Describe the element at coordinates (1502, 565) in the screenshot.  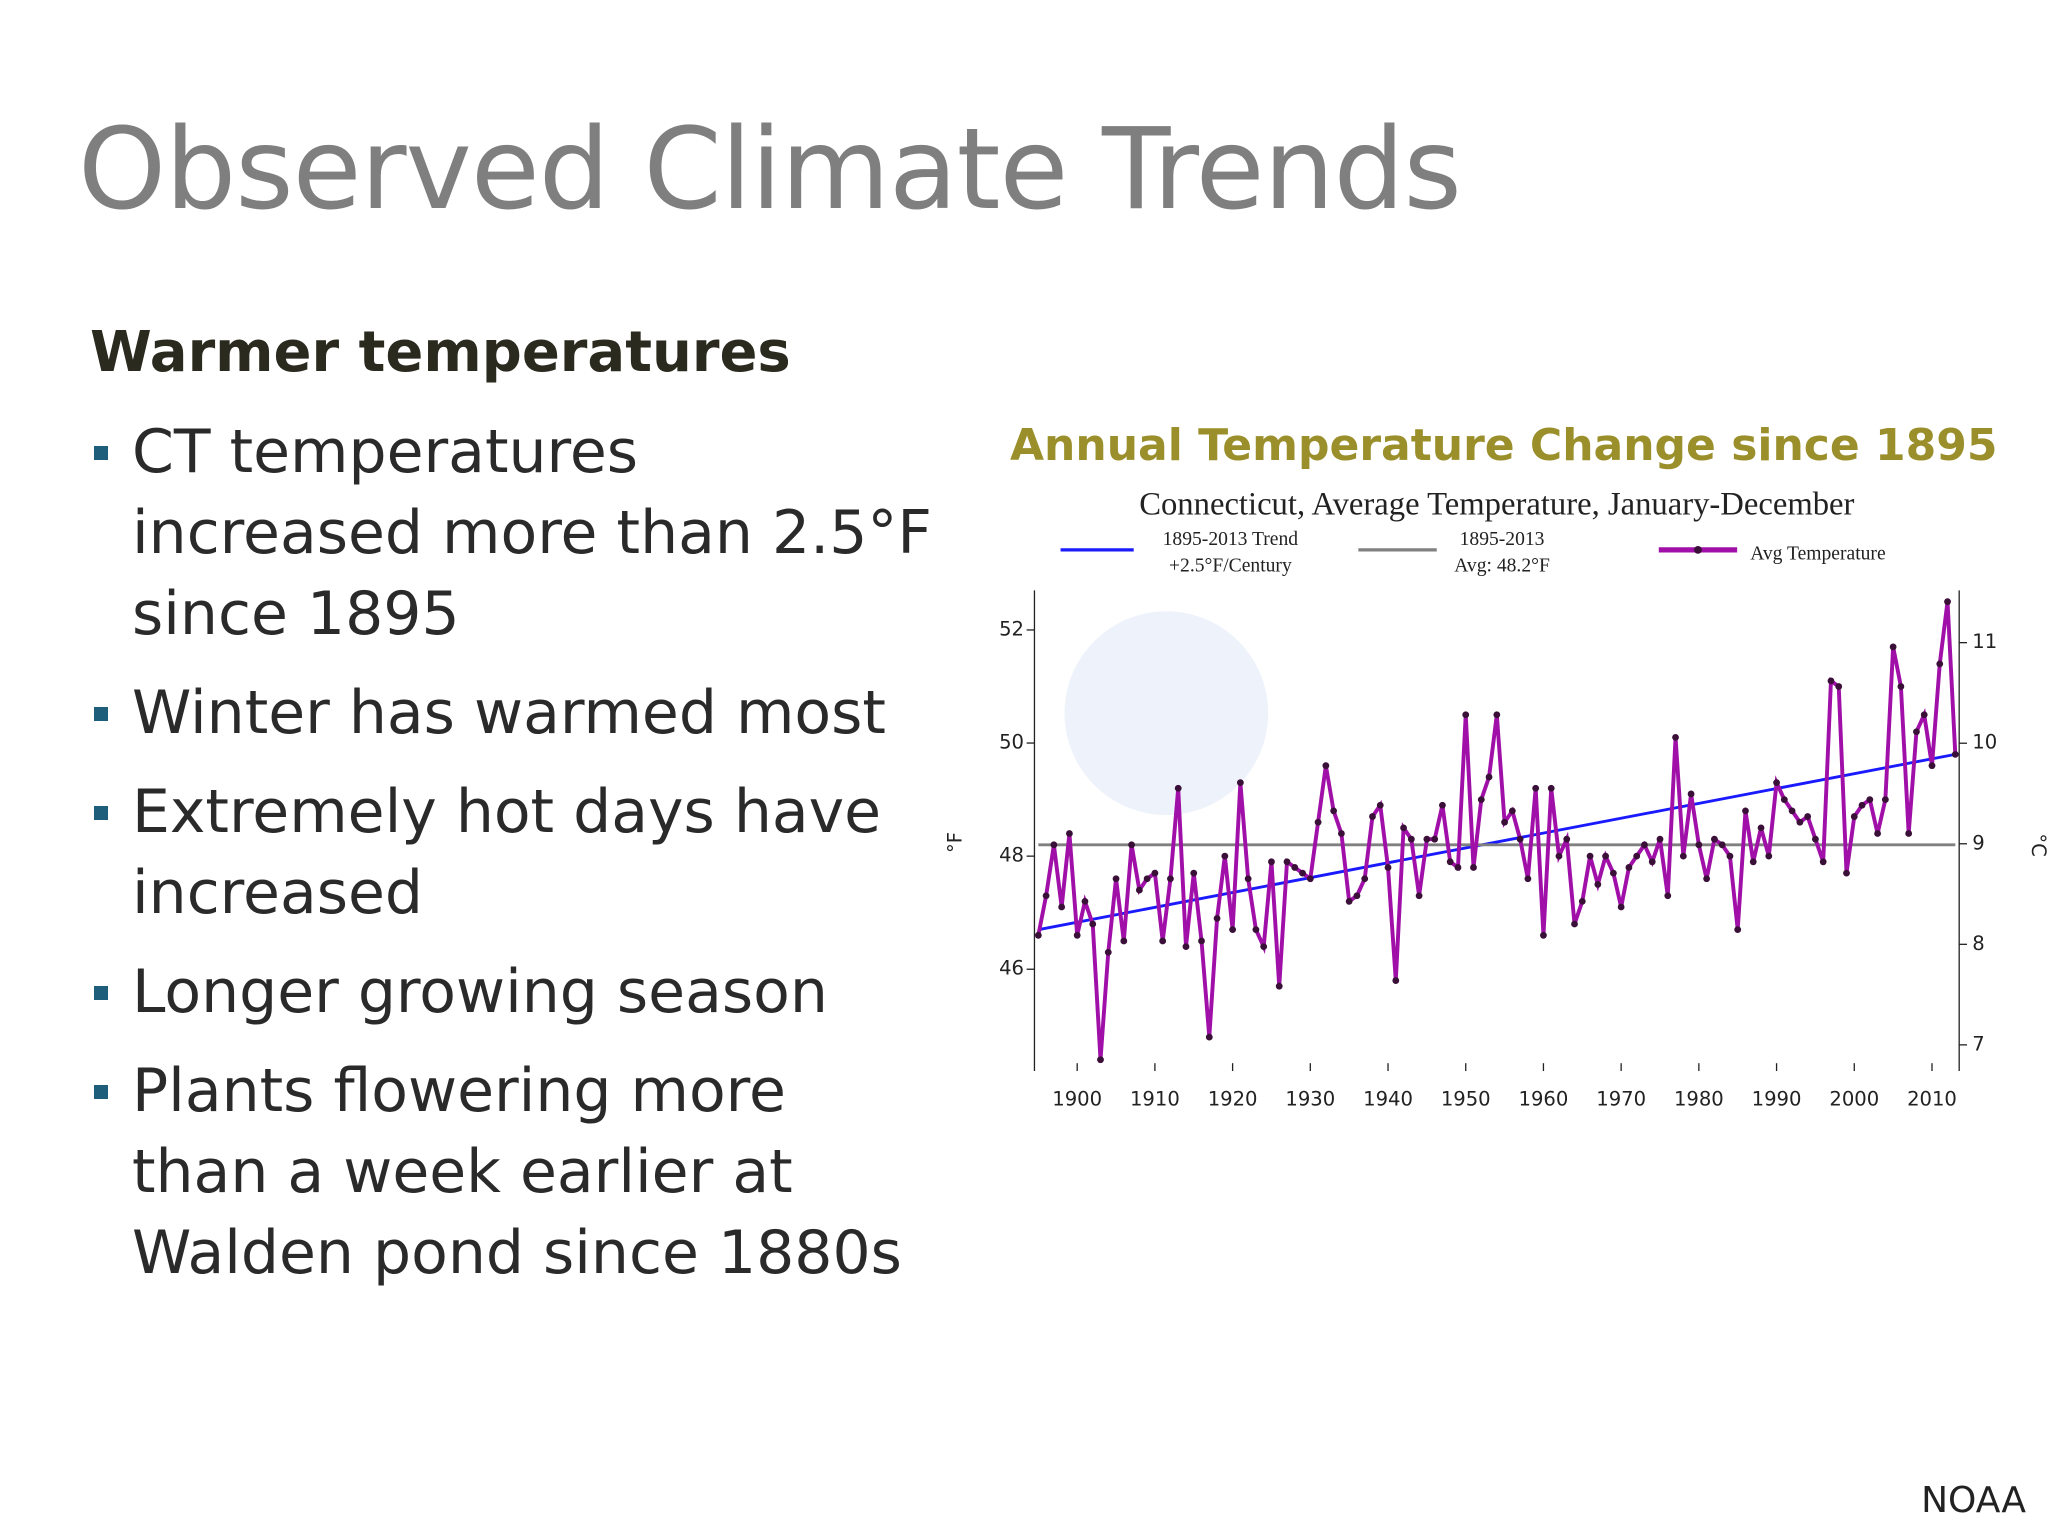
I see `legend-detail: Avg: 48.2°F` at that location.